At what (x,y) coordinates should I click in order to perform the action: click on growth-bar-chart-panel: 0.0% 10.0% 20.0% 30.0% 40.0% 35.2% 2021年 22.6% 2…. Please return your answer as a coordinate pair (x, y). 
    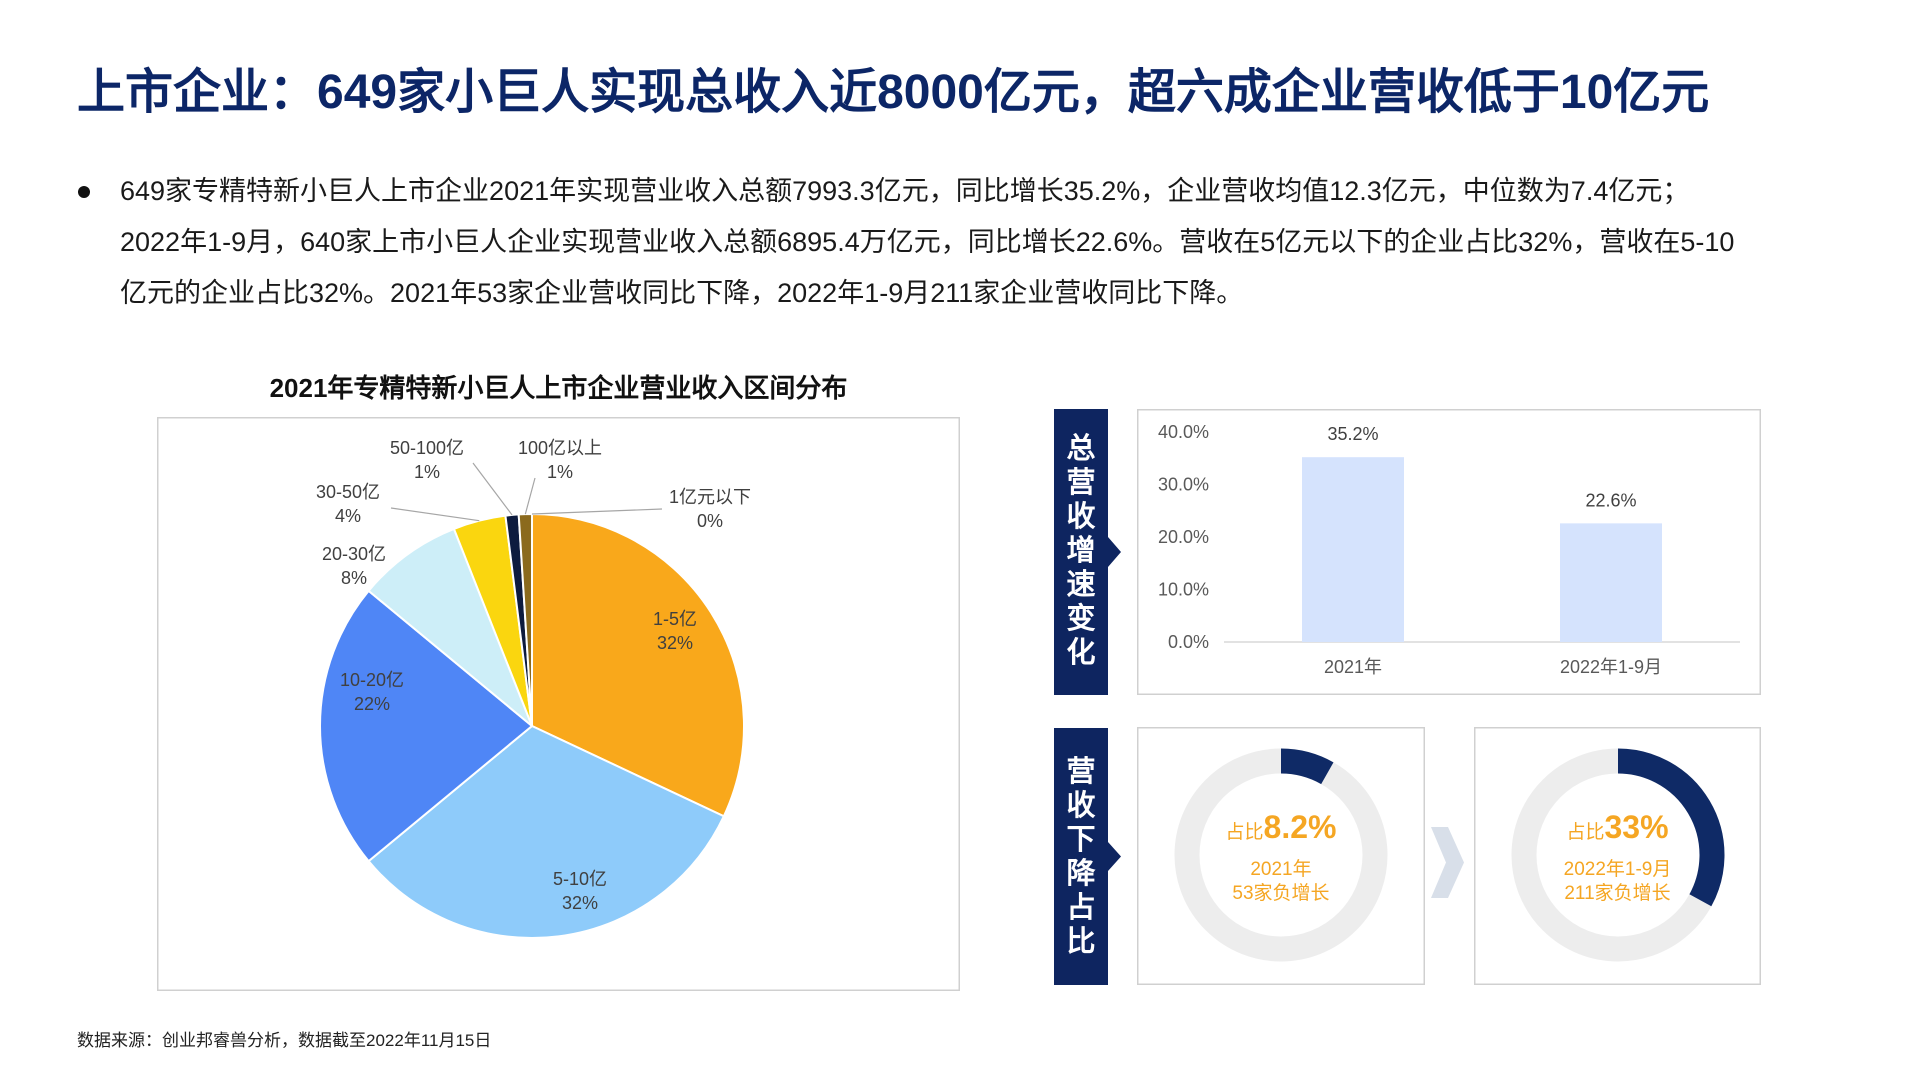
    Looking at the image, I should click on (1449, 552).